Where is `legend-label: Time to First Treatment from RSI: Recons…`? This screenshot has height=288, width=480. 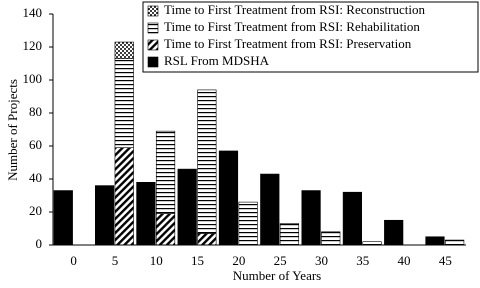 legend-label: Time to First Treatment from RSI: Recons… is located at coordinates (294, 9).